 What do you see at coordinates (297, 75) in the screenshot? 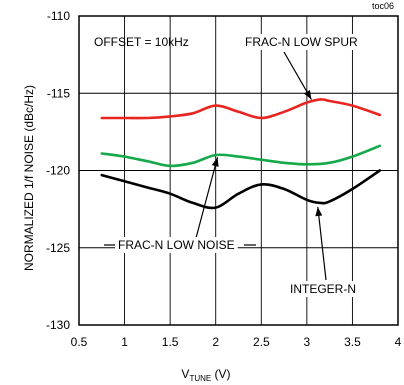
I see `frac-n-low-spur-pointer` at bounding box center [297, 75].